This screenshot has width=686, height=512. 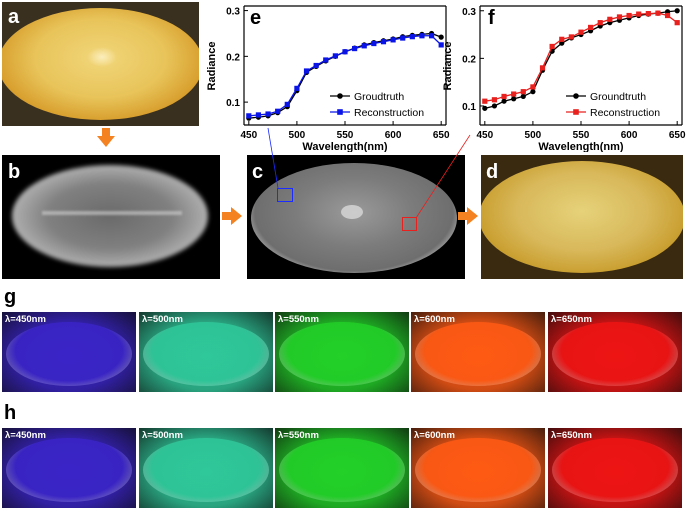 What do you see at coordinates (441, 135) in the screenshot?
I see `chart-e-xtick-label: 650` at bounding box center [441, 135].